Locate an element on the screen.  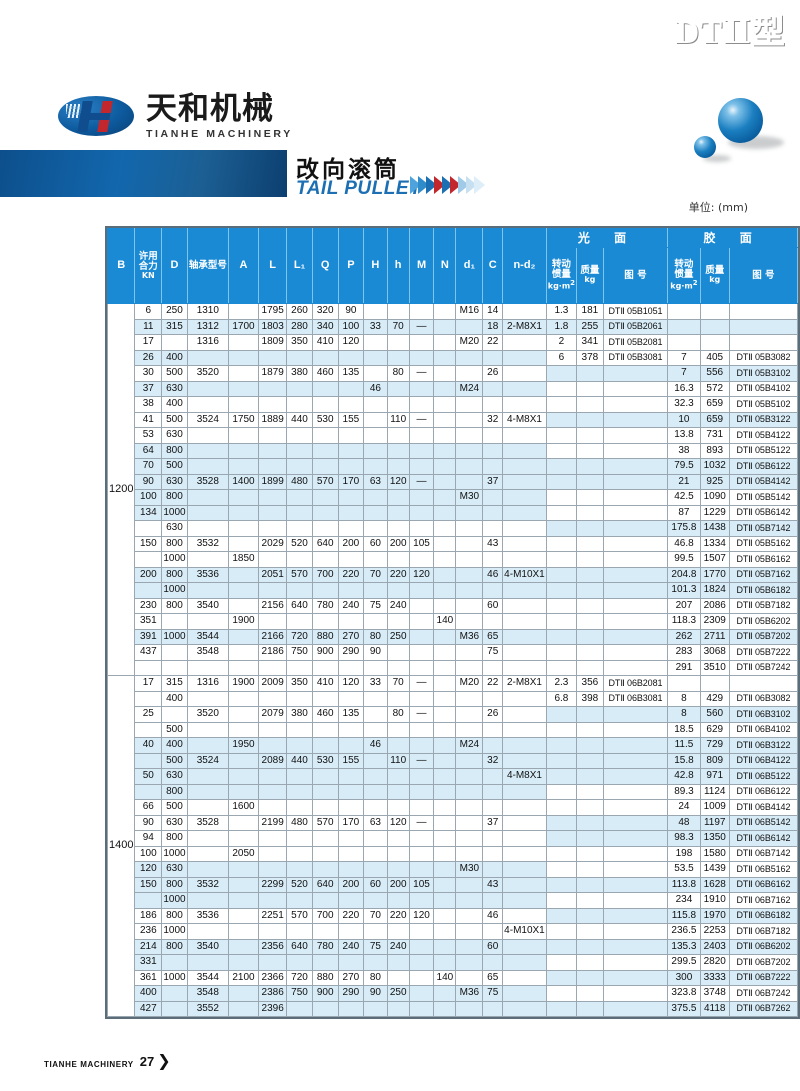
col-header-L: L is located at coordinates (273, 266).